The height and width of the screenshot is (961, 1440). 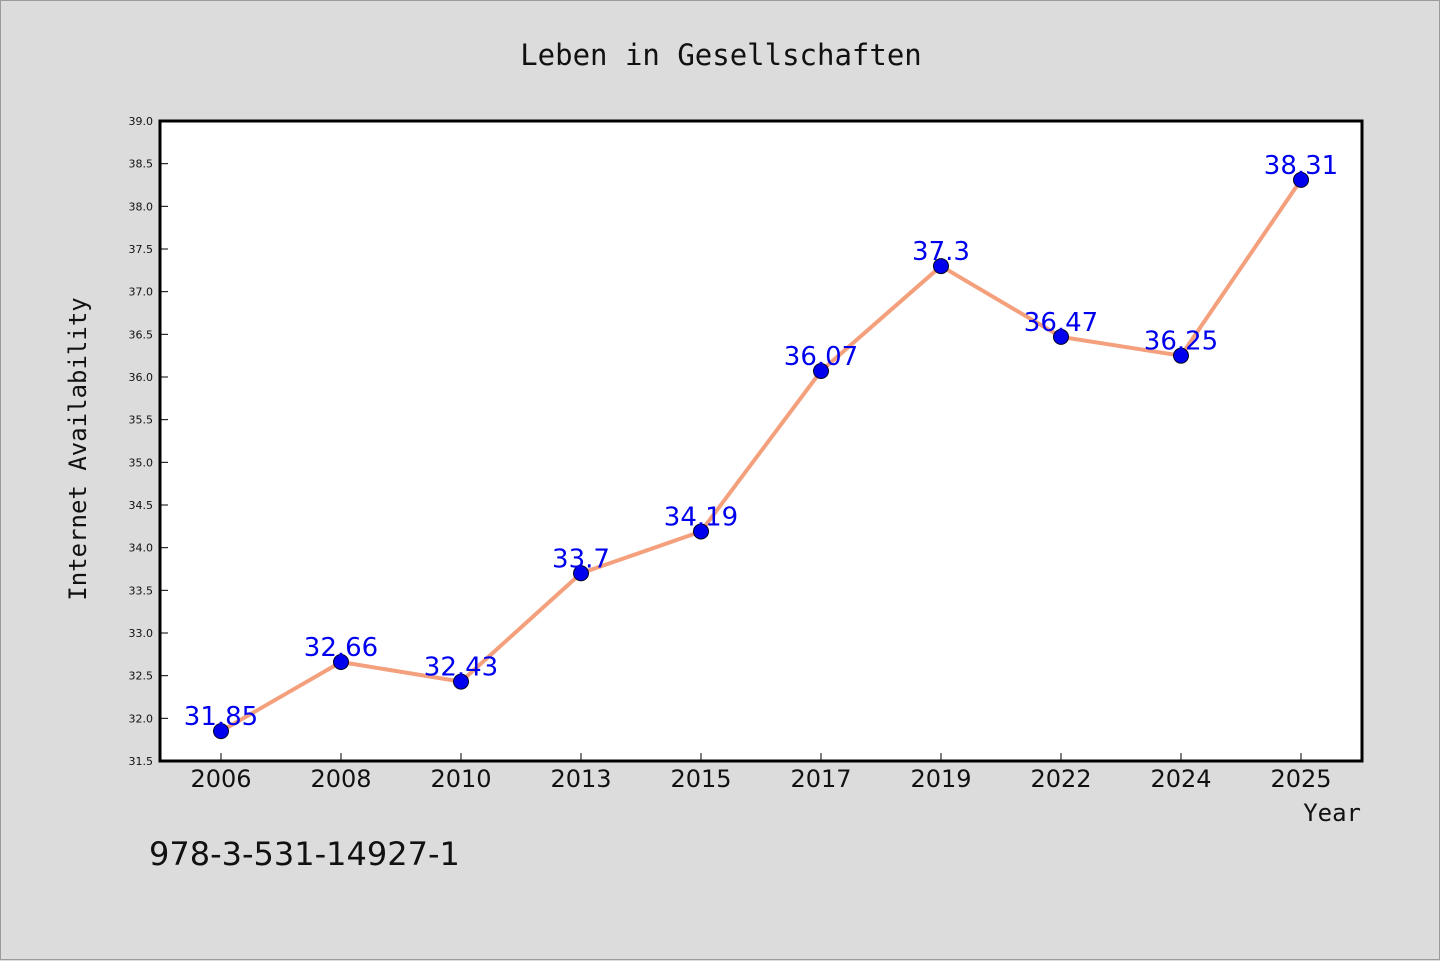 What do you see at coordinates (1180, 779) in the screenshot?
I see `x-tick-label: 2024` at bounding box center [1180, 779].